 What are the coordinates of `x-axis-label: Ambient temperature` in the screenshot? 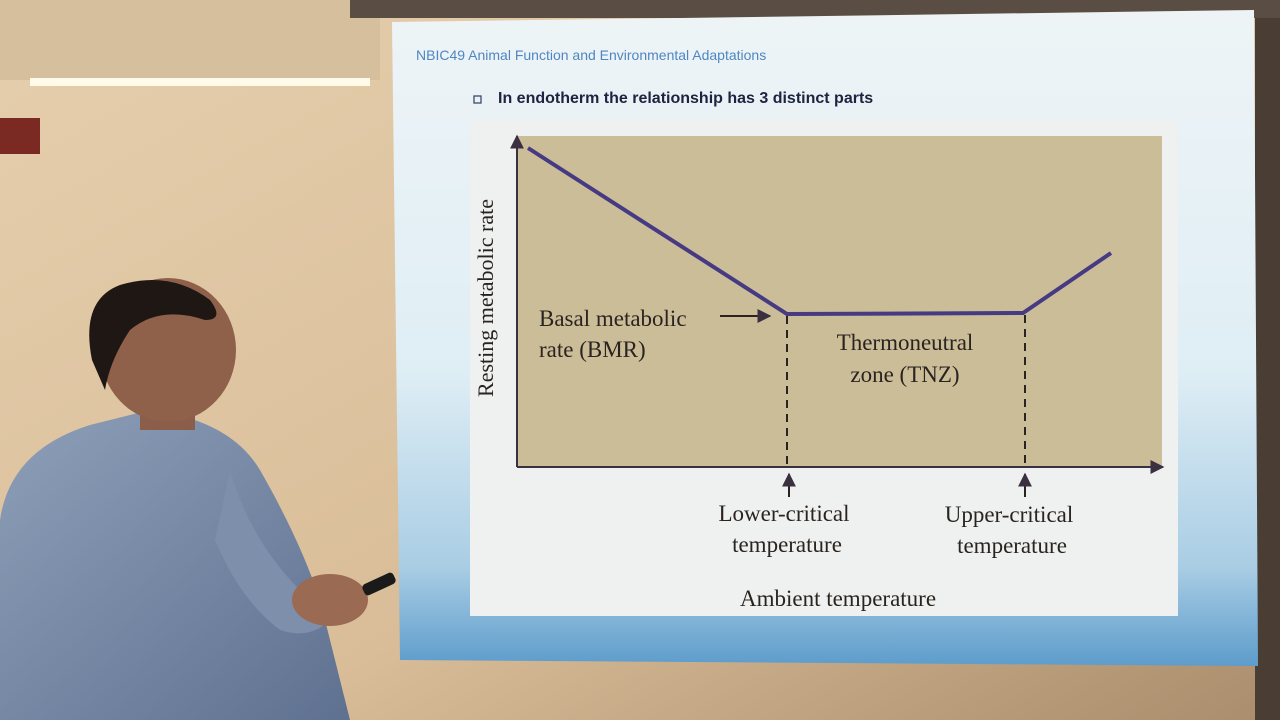 It's located at (838, 598).